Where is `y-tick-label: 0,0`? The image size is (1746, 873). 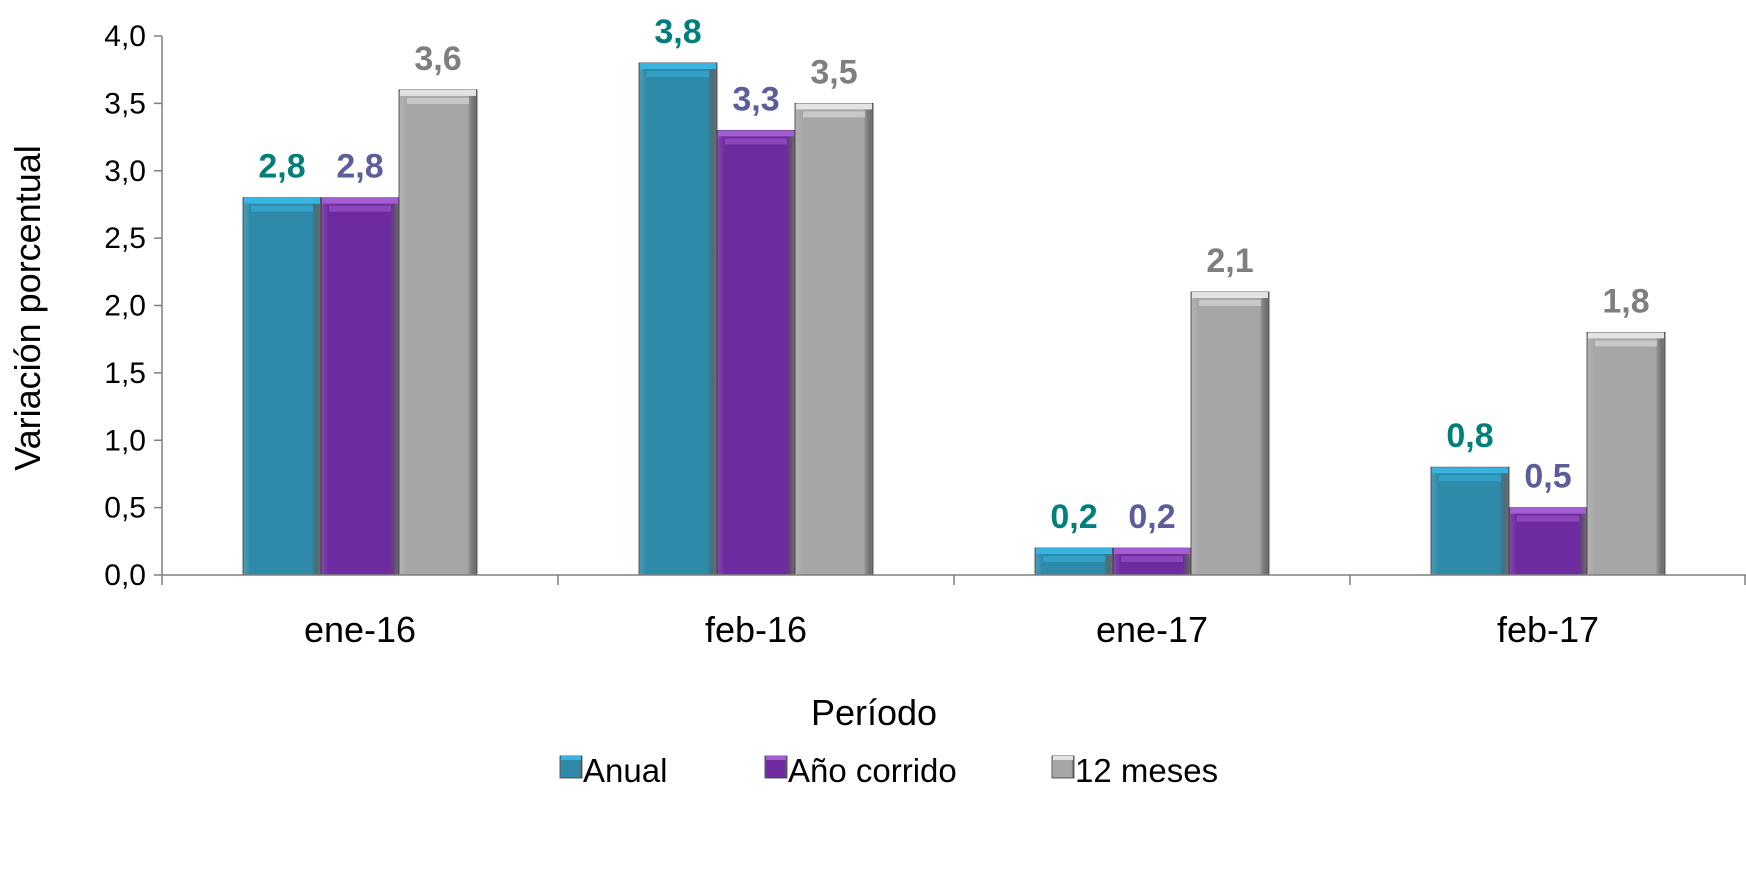 y-tick-label: 0,0 is located at coordinates (125, 575).